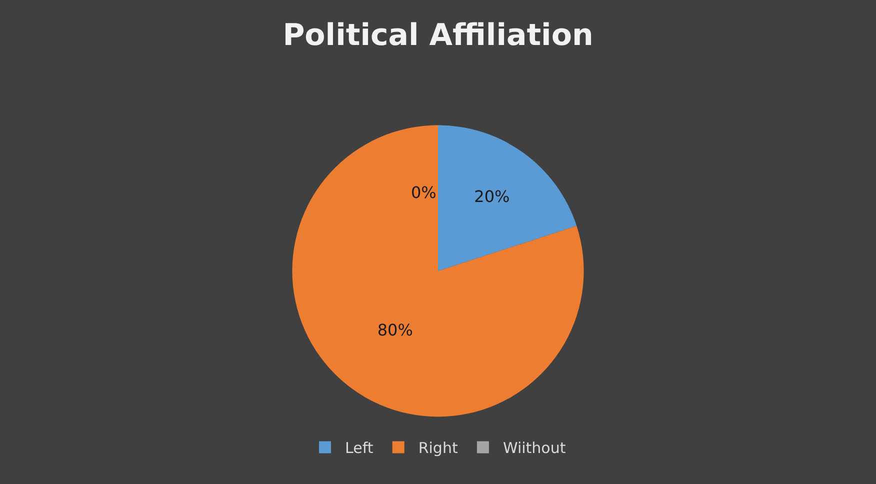 The image size is (876, 484). I want to click on legend-label: Left, so click(359, 448).